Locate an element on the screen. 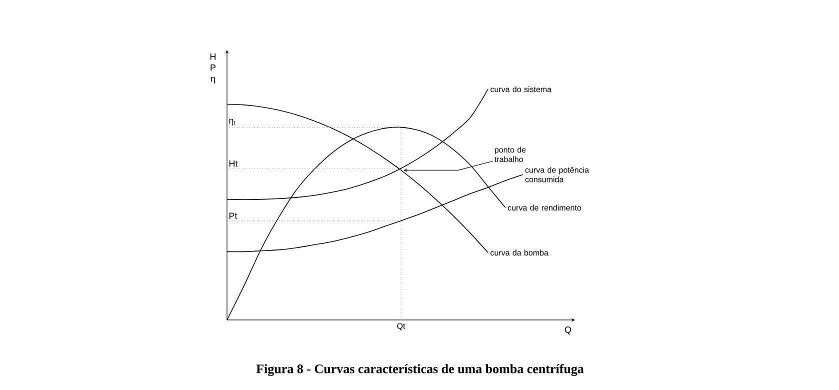 The width and height of the screenshot is (839, 390). ref-line-label: Ht is located at coordinates (233, 163).